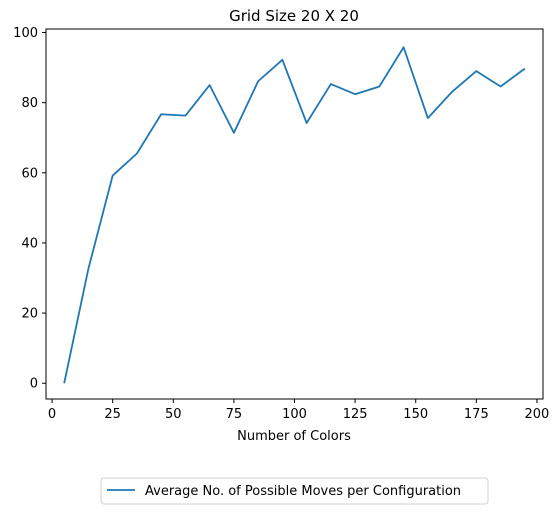 Image resolution: width=554 pixels, height=513 pixels. Describe the element at coordinates (29, 103) in the screenshot. I see `y-tick-label: 80` at that location.